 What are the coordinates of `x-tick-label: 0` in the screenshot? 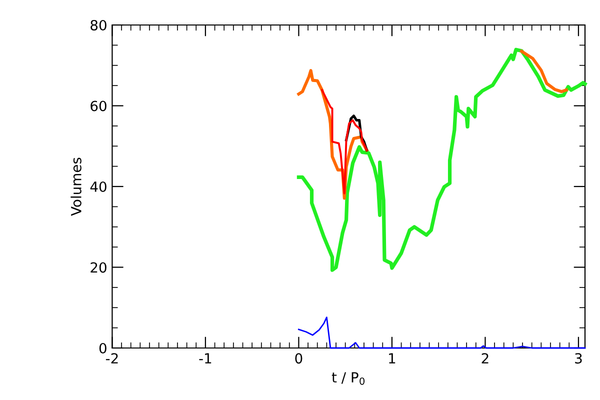 It's located at (298, 358).